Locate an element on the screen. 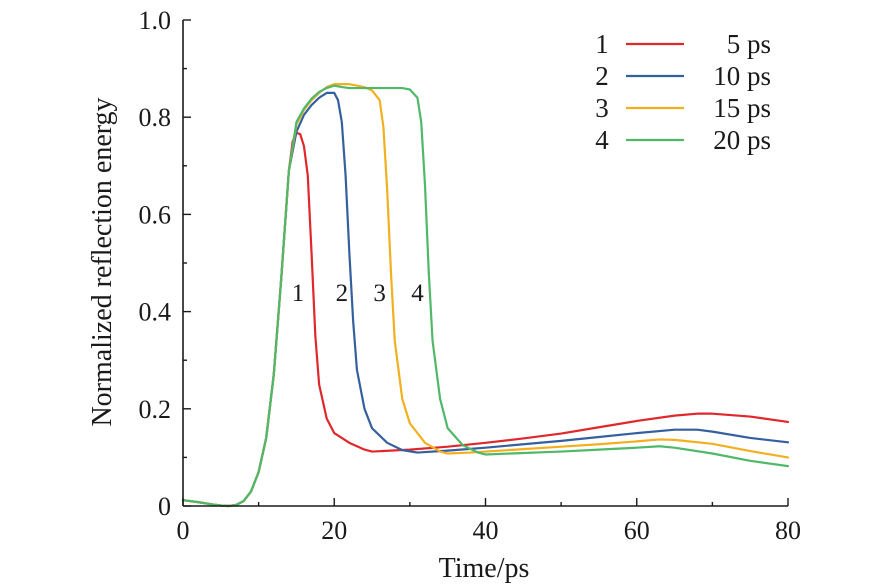  x-tick-label: 0 is located at coordinates (183, 530).